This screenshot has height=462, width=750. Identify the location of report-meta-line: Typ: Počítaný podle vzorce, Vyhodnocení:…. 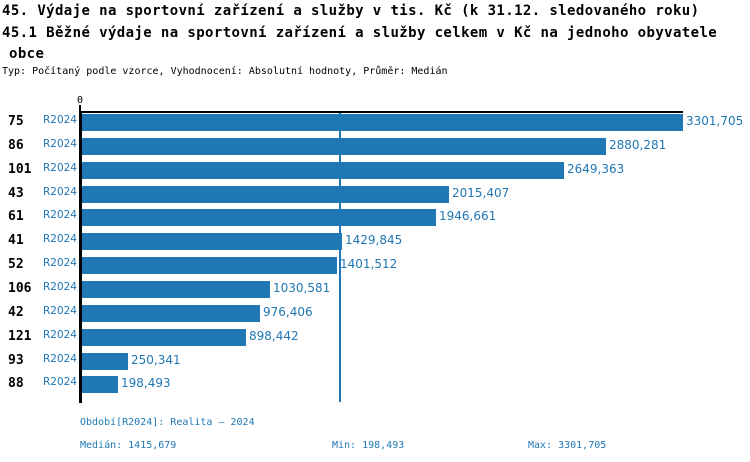
(225, 71).